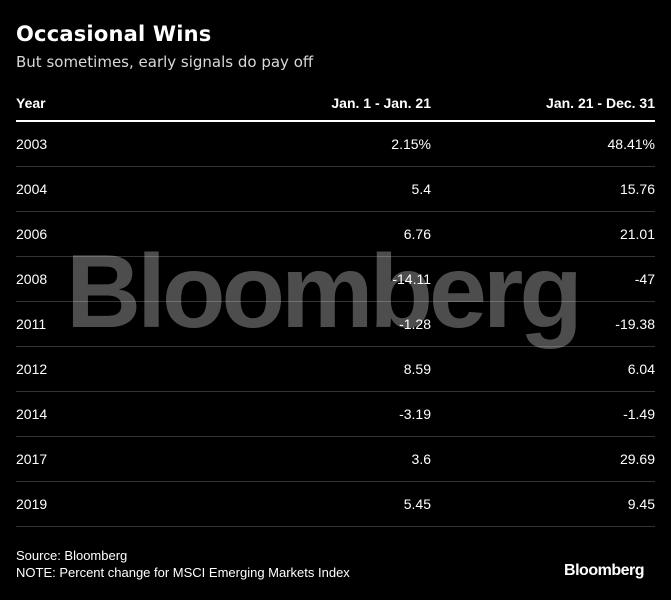 Image resolution: width=671 pixels, height=600 pixels. I want to click on cell-jan1-jan21: 8.59, so click(417, 369).